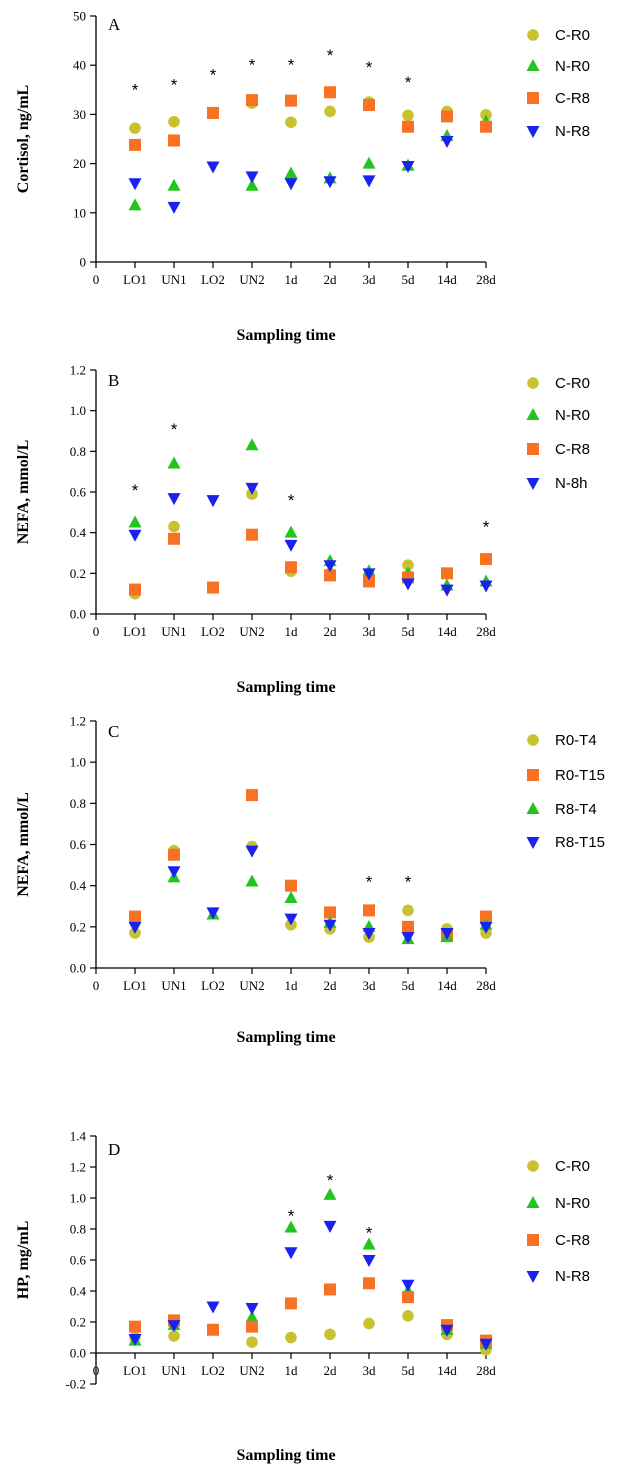  I want to click on x-tick-label: UN1, so click(173, 1370).